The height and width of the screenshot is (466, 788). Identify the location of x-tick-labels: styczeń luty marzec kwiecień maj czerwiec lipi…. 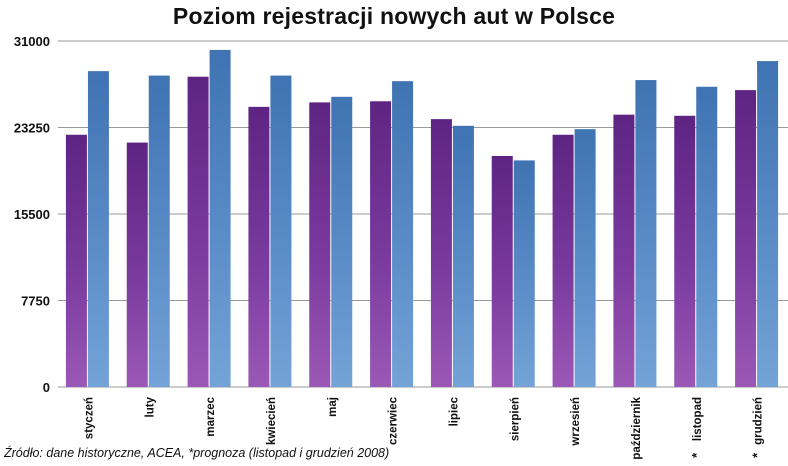
(423, 427).